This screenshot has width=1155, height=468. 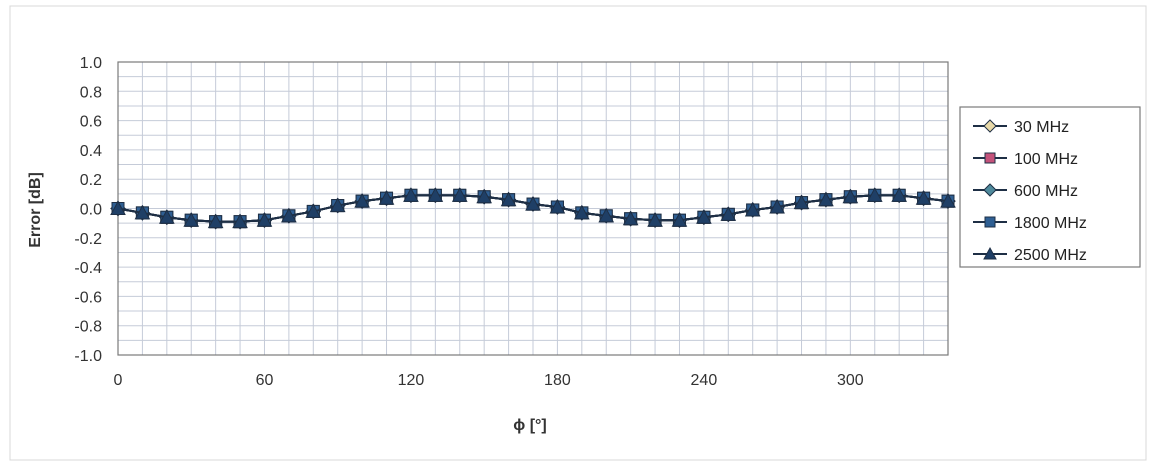 I want to click on y-tick-labels: 1.0 0.8 0.6 0.4 0.2 0.0 -0.2 -0.4 -0.6 -0.8 -1.0, so click(x=88, y=210).